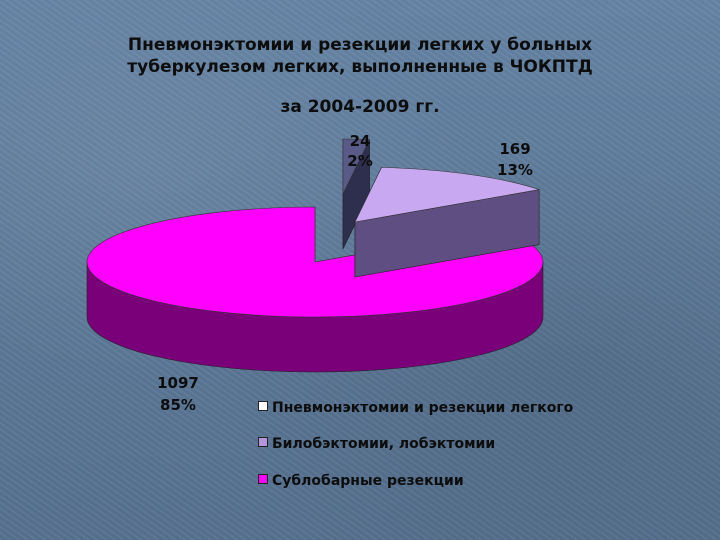  Describe the element at coordinates (359, 161) in the screenshot. I see `data-label-percent-1: 2%` at that location.